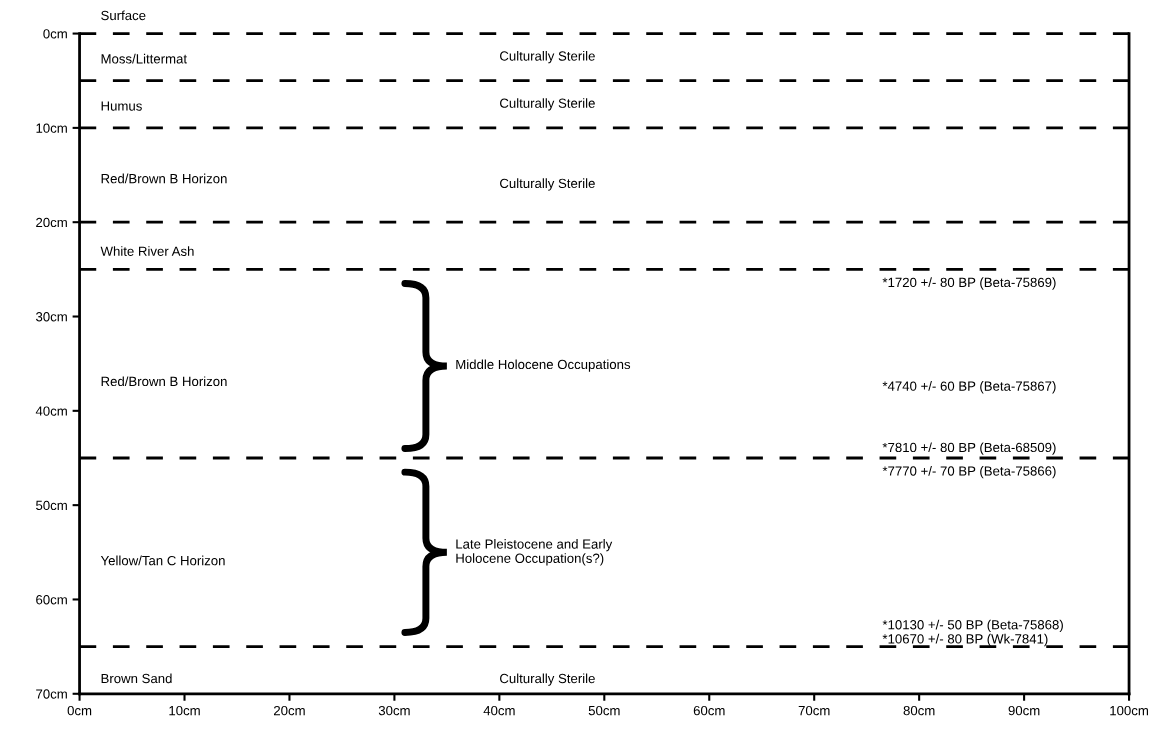  What do you see at coordinates (1129, 710) in the screenshot?
I see `x-tick-label: 100cm` at bounding box center [1129, 710].